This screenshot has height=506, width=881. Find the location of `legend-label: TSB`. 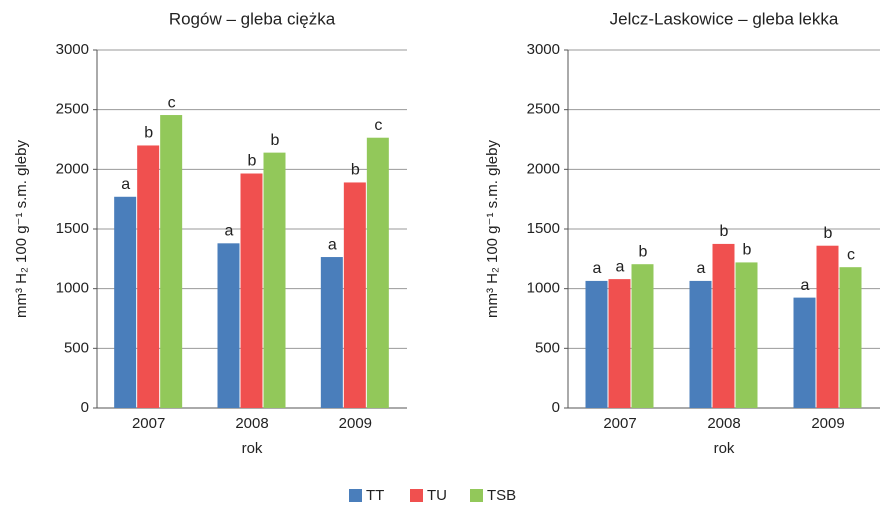

legend-label: TSB is located at coordinates (501, 495).